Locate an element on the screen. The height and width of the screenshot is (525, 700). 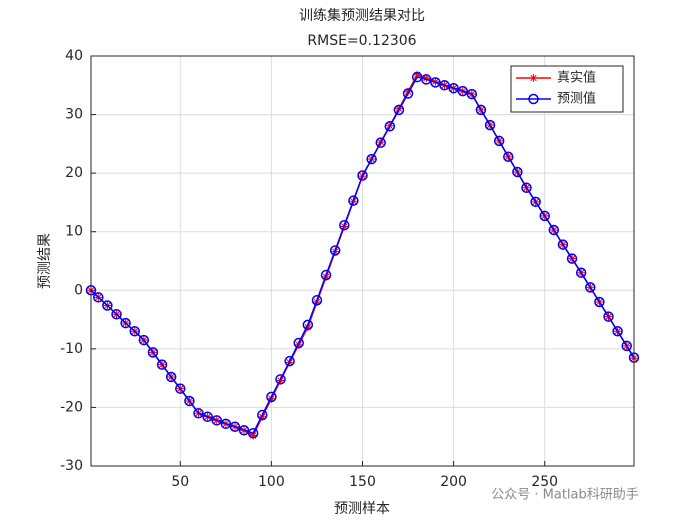
y-axis-label: 预测结果 is located at coordinates (45, 261).